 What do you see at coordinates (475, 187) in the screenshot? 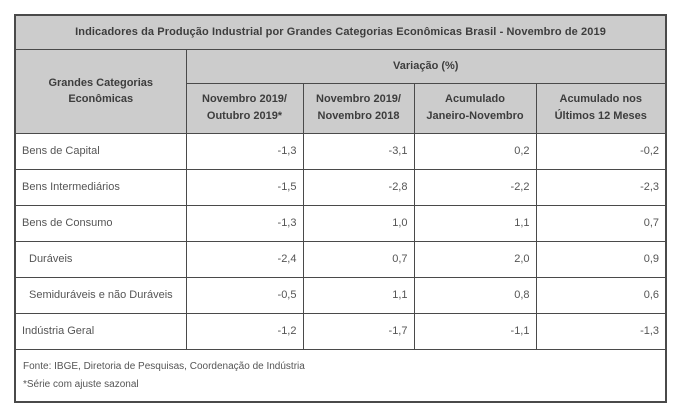
I see `cell-value: -2,2` at bounding box center [475, 187].